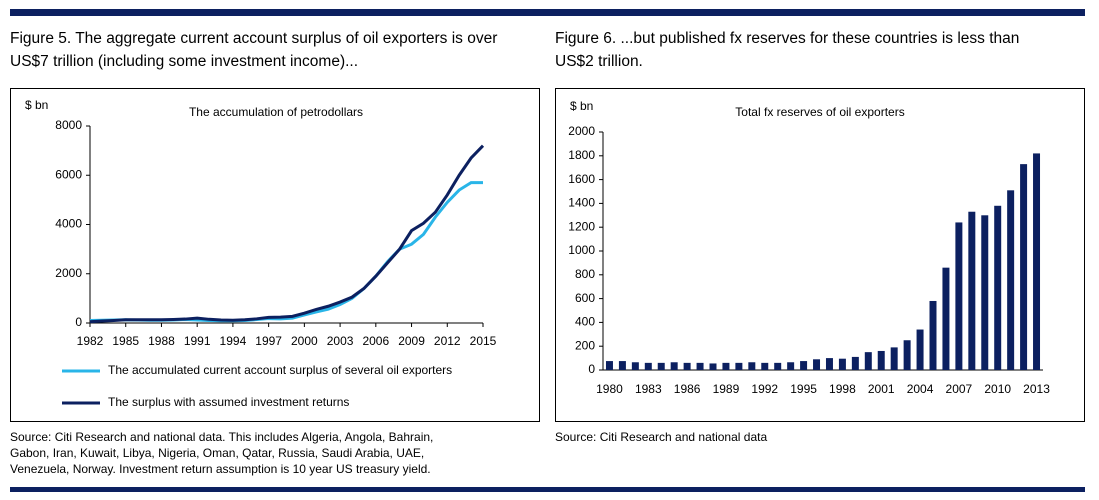  What do you see at coordinates (881, 389) in the screenshot?
I see `x-tick-label: 2001` at bounding box center [881, 389].